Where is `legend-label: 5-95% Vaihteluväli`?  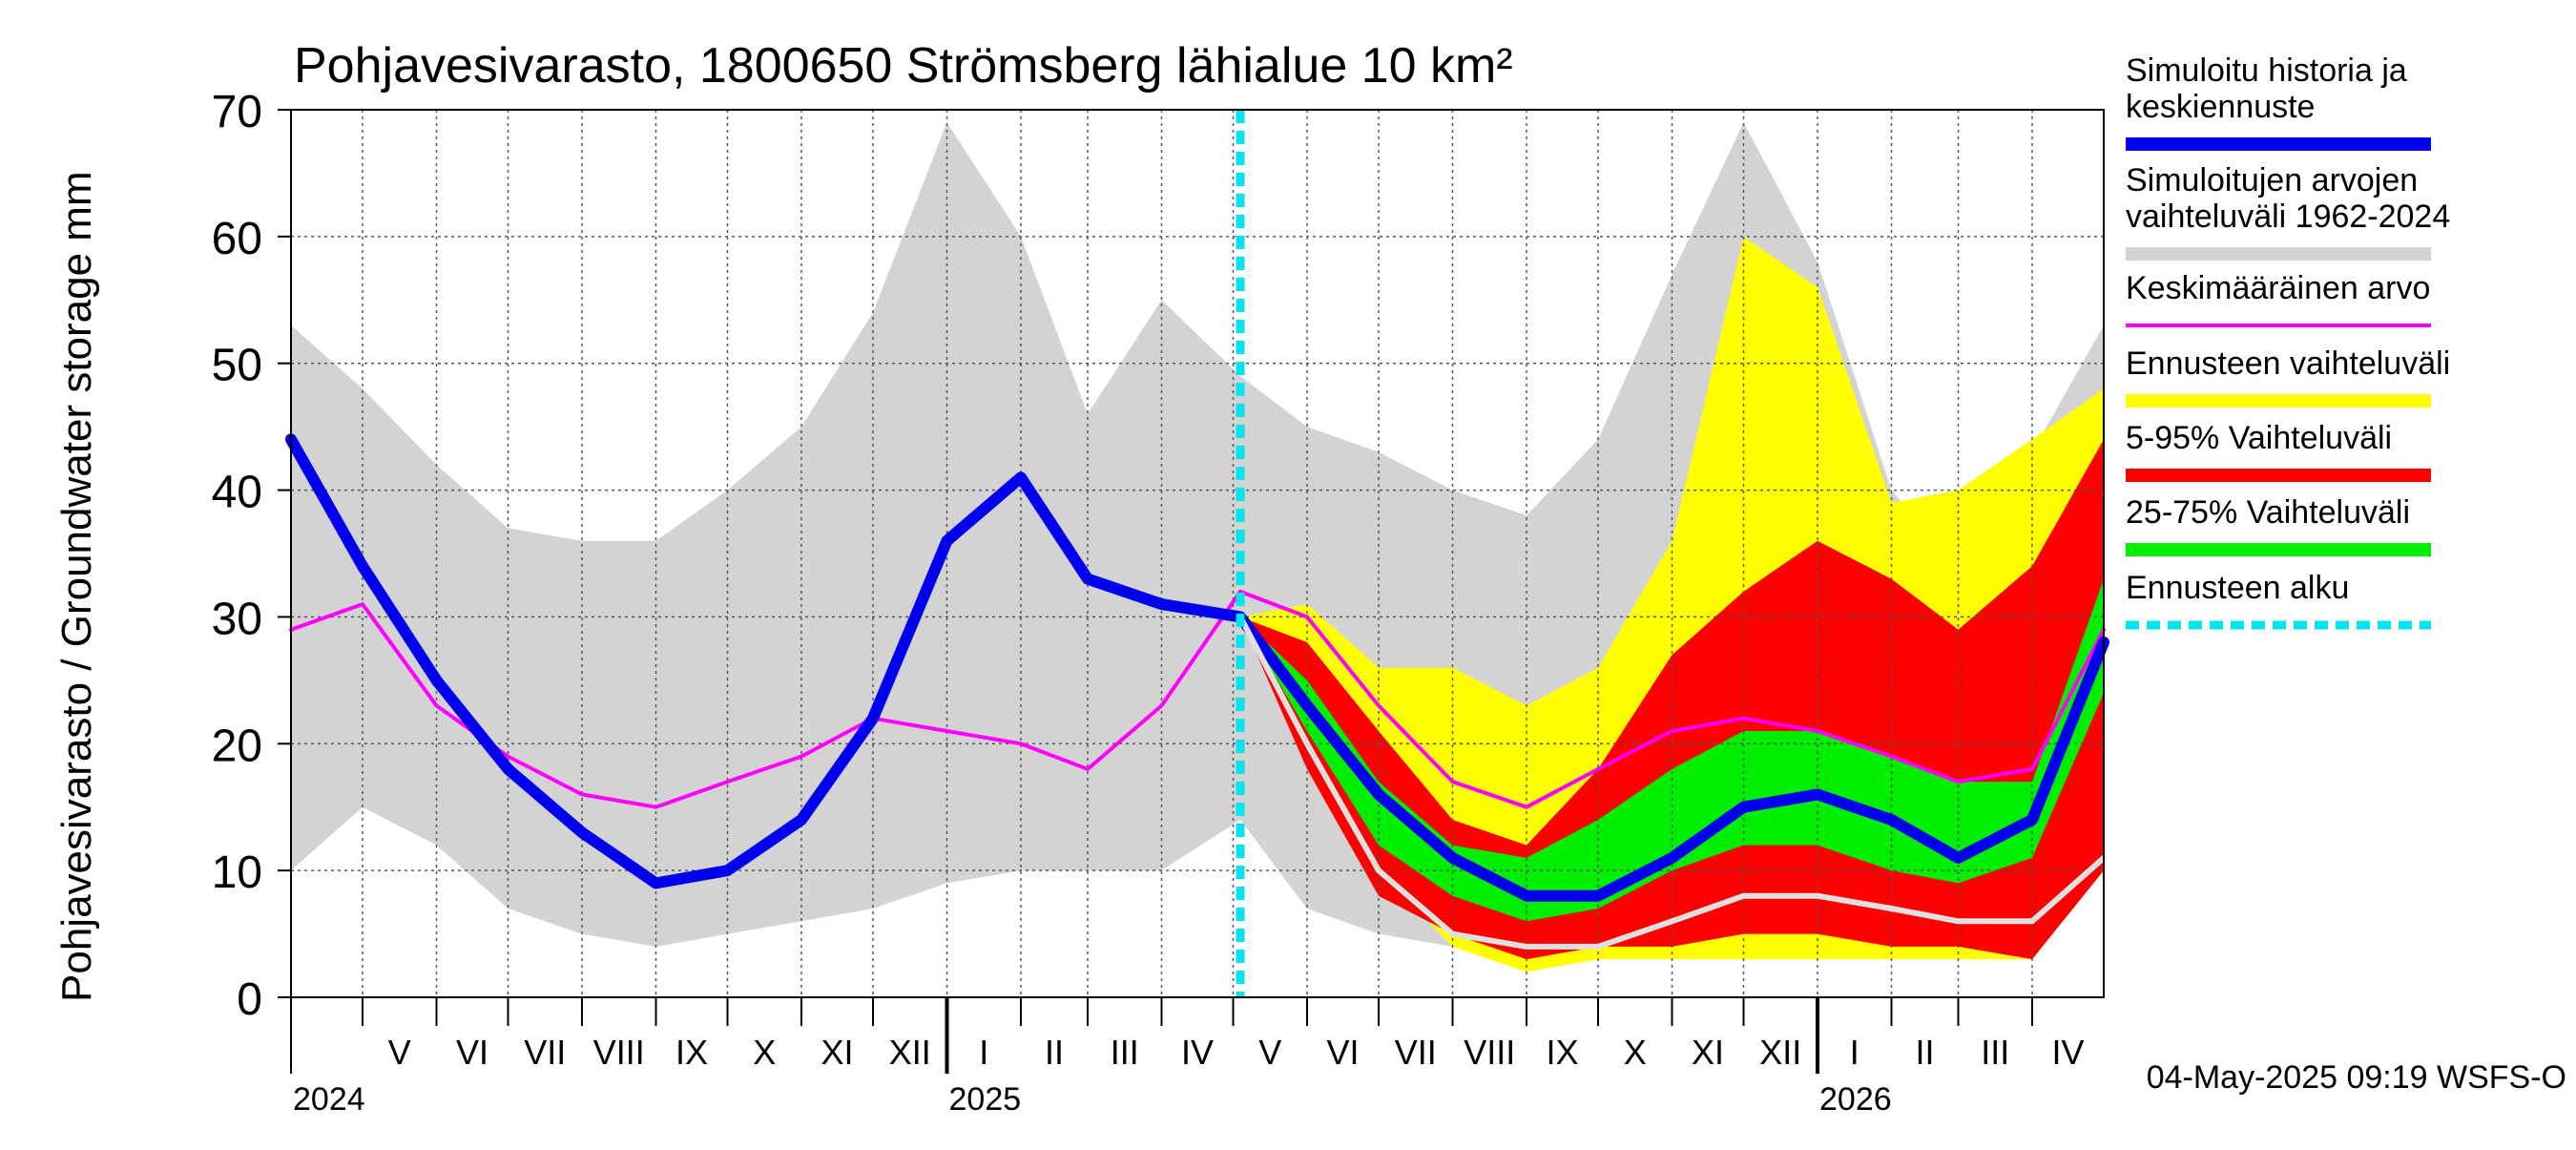
legend-label: 5-95% Vaihteluväli is located at coordinates (2259, 438).